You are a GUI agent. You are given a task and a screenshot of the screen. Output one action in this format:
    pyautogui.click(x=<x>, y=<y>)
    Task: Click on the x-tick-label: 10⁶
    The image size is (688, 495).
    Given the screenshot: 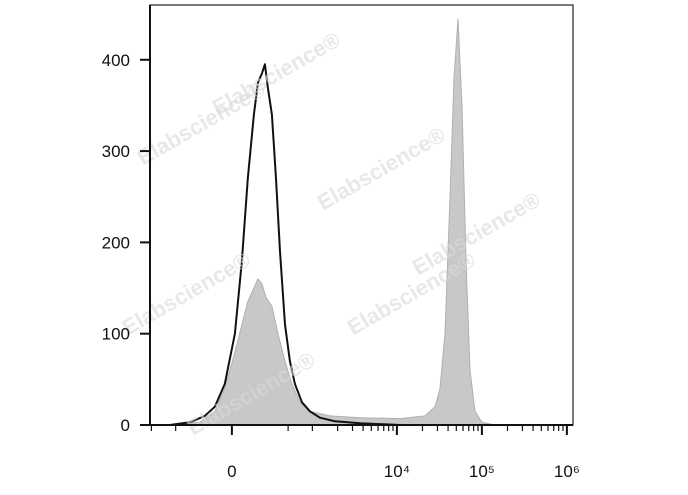 What is the action you would take?
    pyautogui.click(x=567, y=471)
    